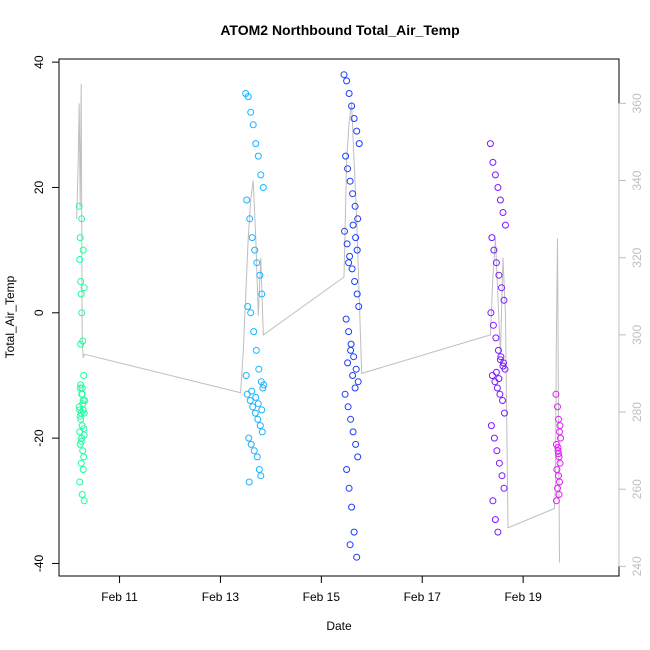  Describe the element at coordinates (321, 589) in the screenshot. I see `x-axis: Feb 11 Feb 13 Feb 15 Feb 17 Feb 19` at that location.